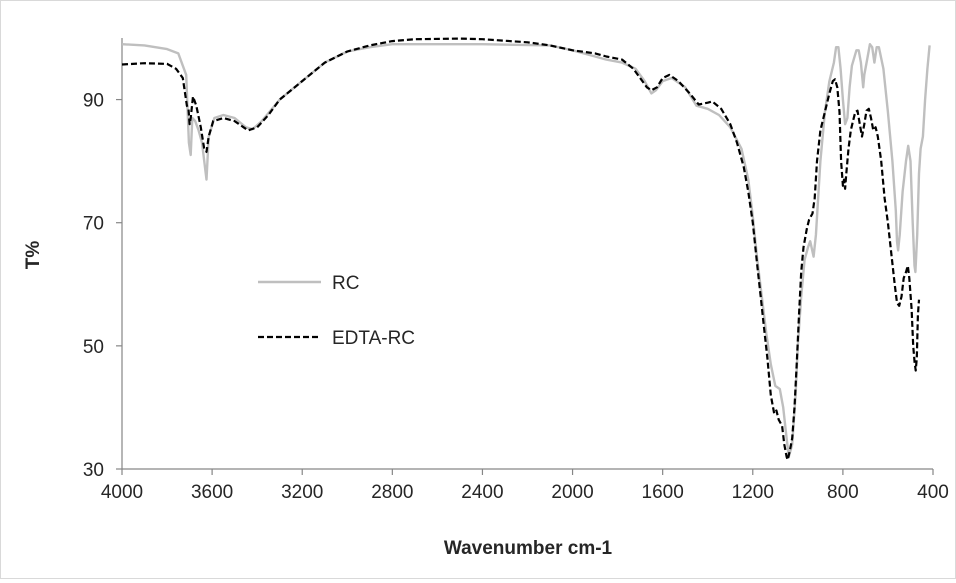  What do you see at coordinates (528, 548) in the screenshot?
I see `x-axis-title: Wavenumber cm-1` at bounding box center [528, 548].